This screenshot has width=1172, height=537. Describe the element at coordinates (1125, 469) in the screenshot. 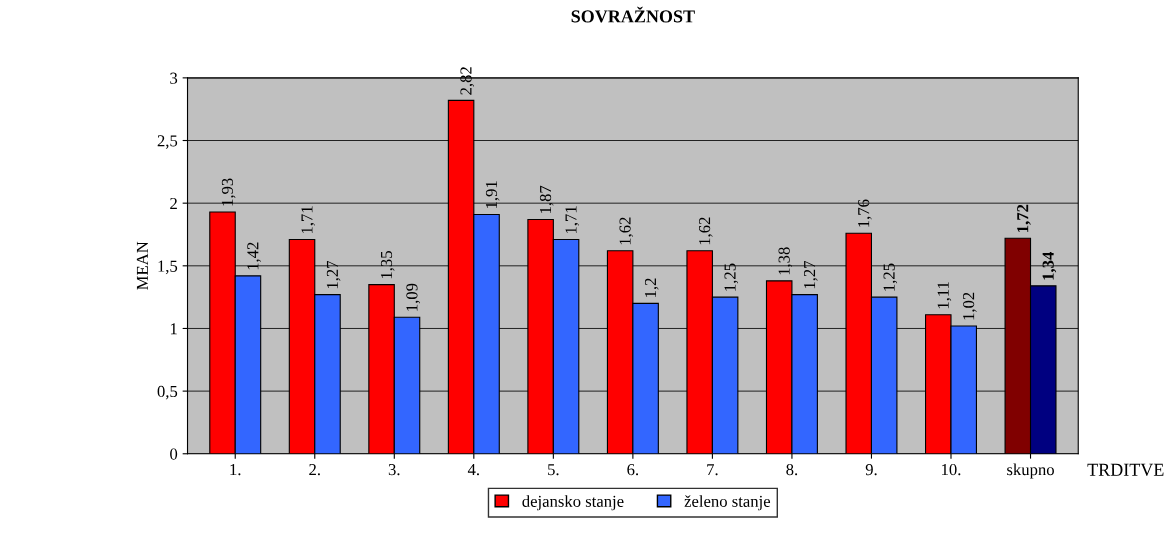

I see `x-axis-title: TRDITVE` at that location.